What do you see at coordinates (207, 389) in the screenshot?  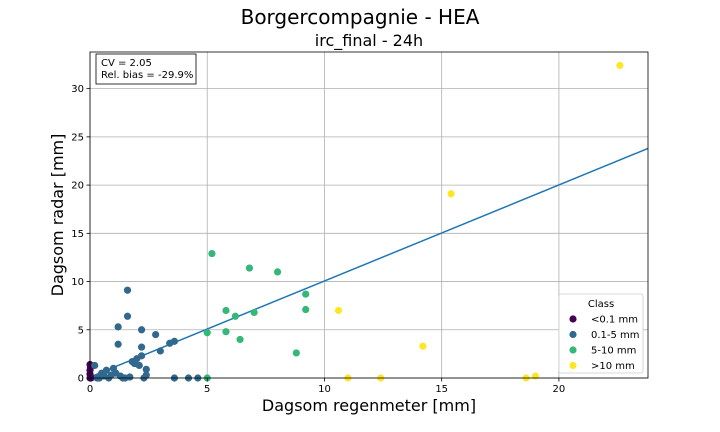 I see `x-tick-label: 5` at bounding box center [207, 389].